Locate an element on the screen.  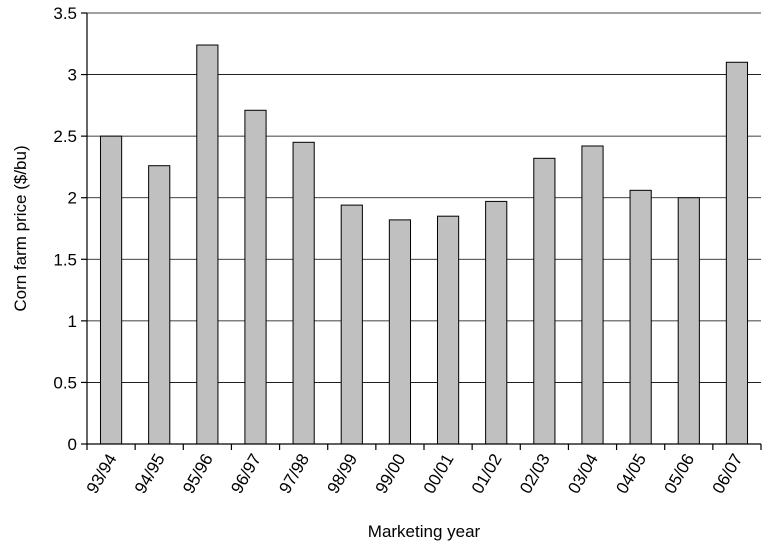
y-tick-label-6: 3 is located at coordinates (72, 75).